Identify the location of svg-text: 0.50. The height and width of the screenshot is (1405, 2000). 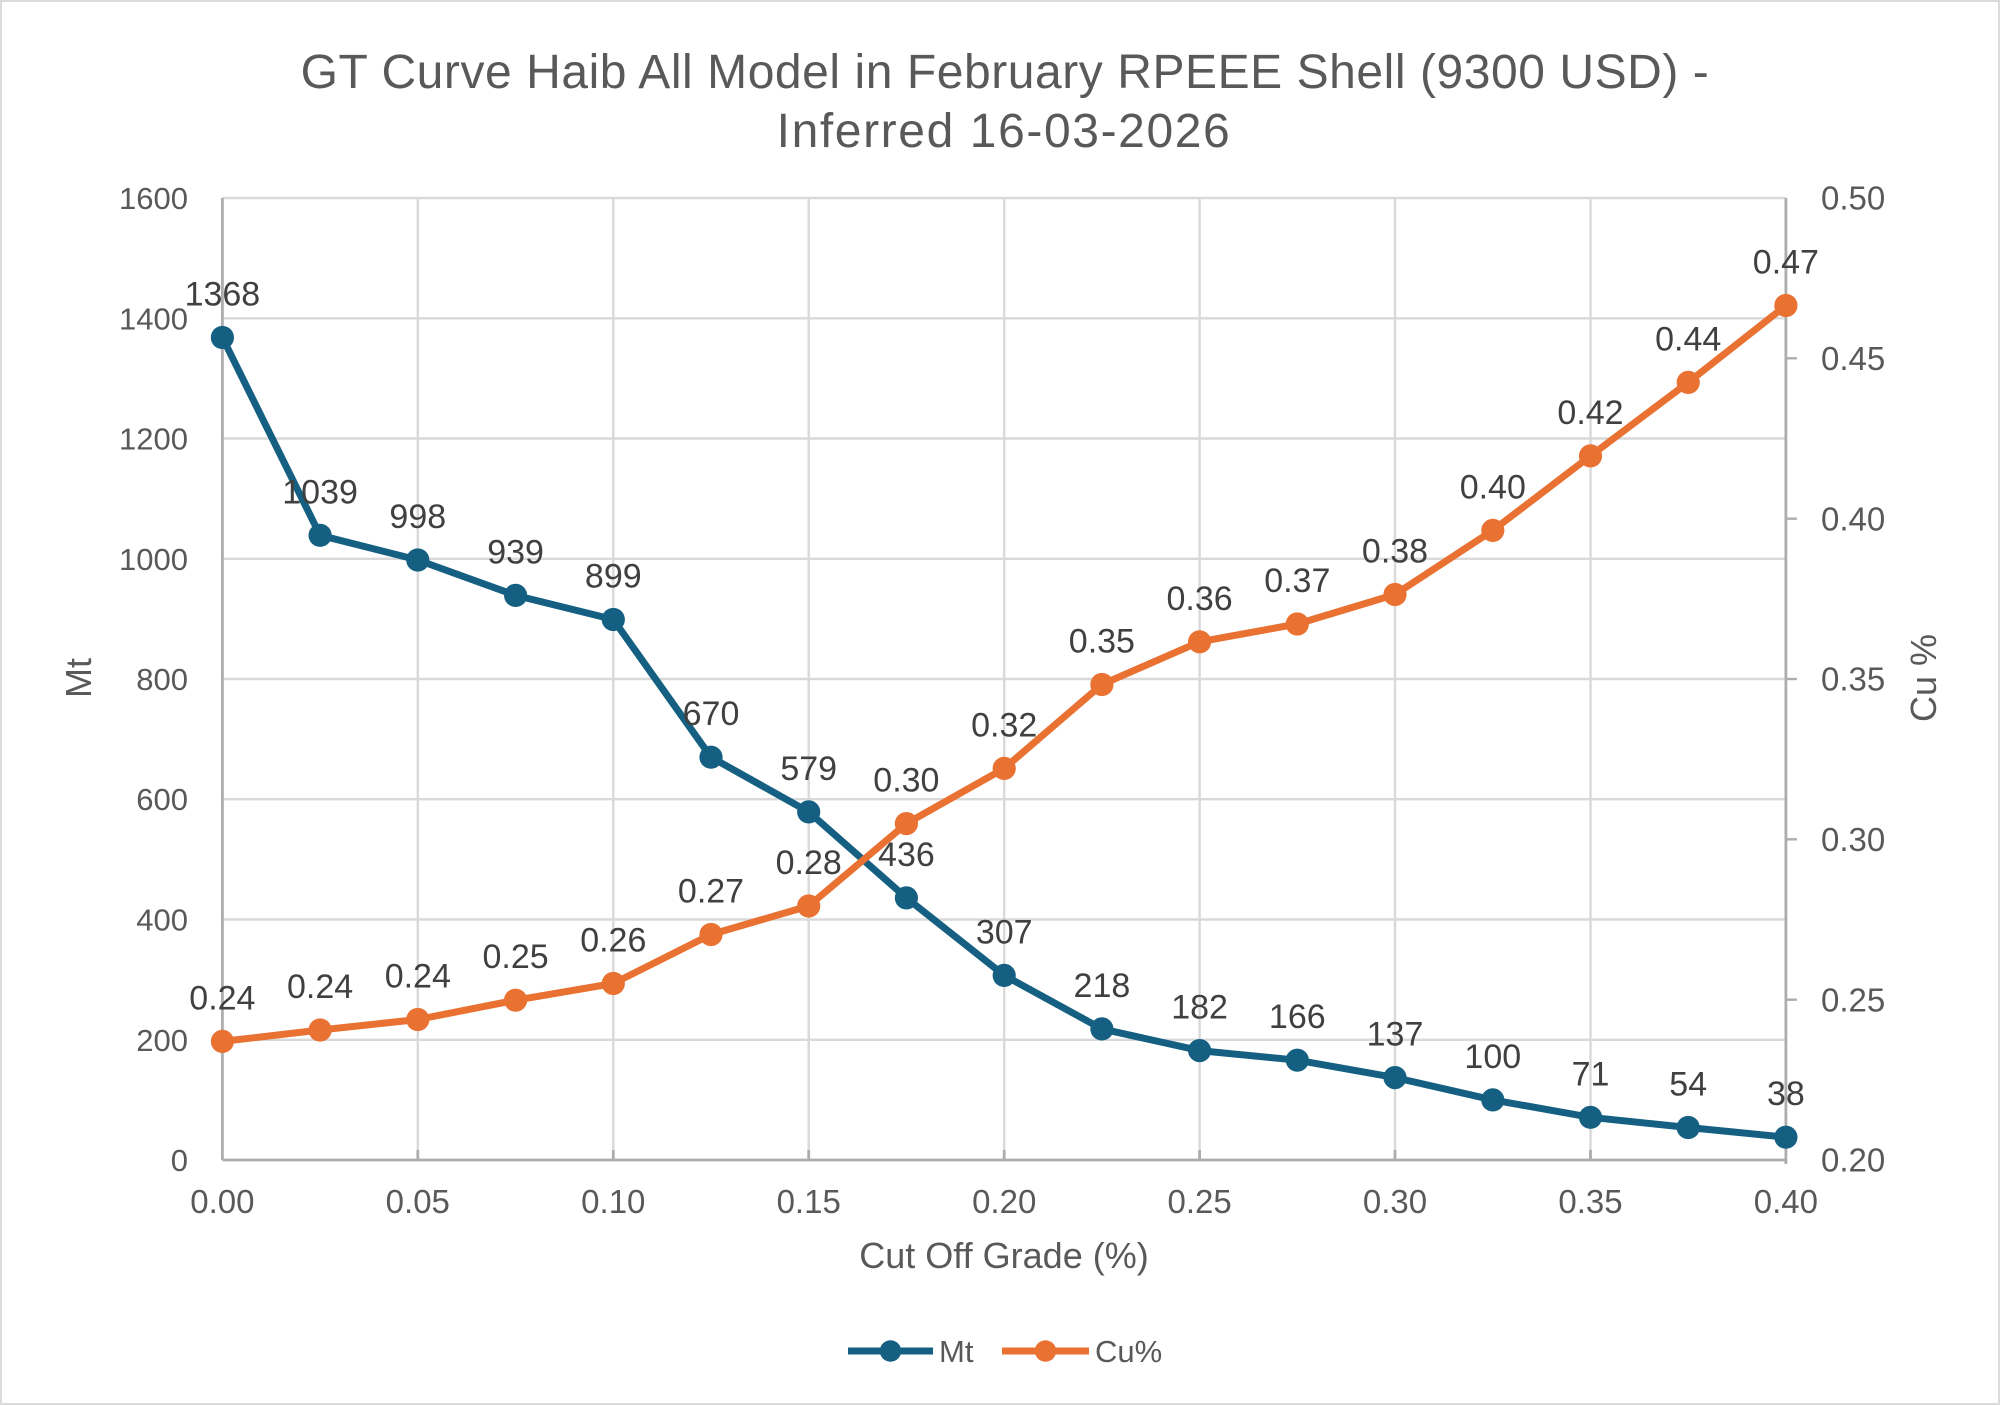
(1853, 198).